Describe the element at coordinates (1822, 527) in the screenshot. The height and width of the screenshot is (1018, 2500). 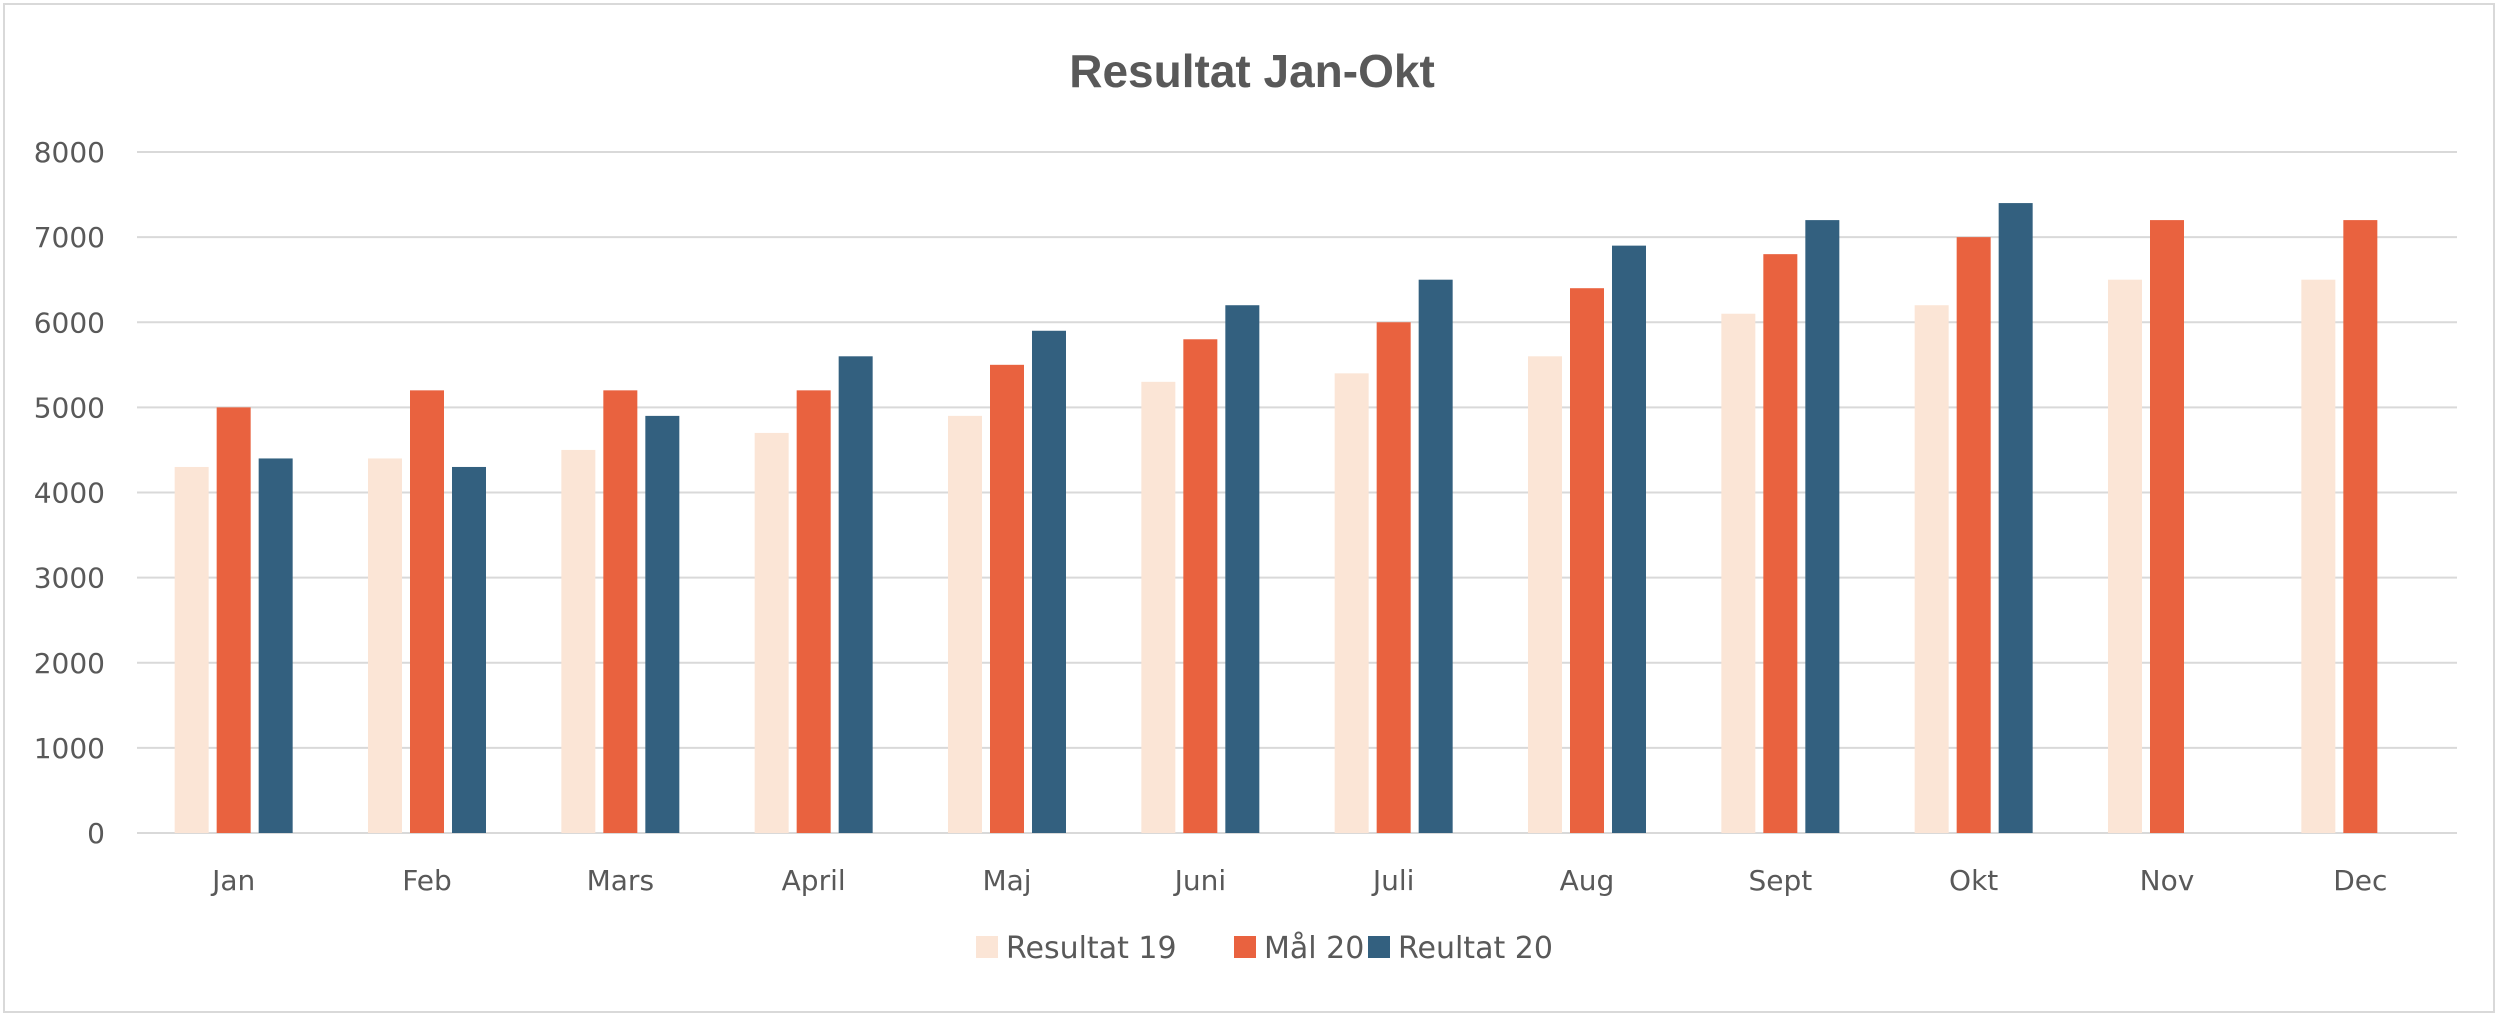
I see `bar-reultat-20-sept` at that location.